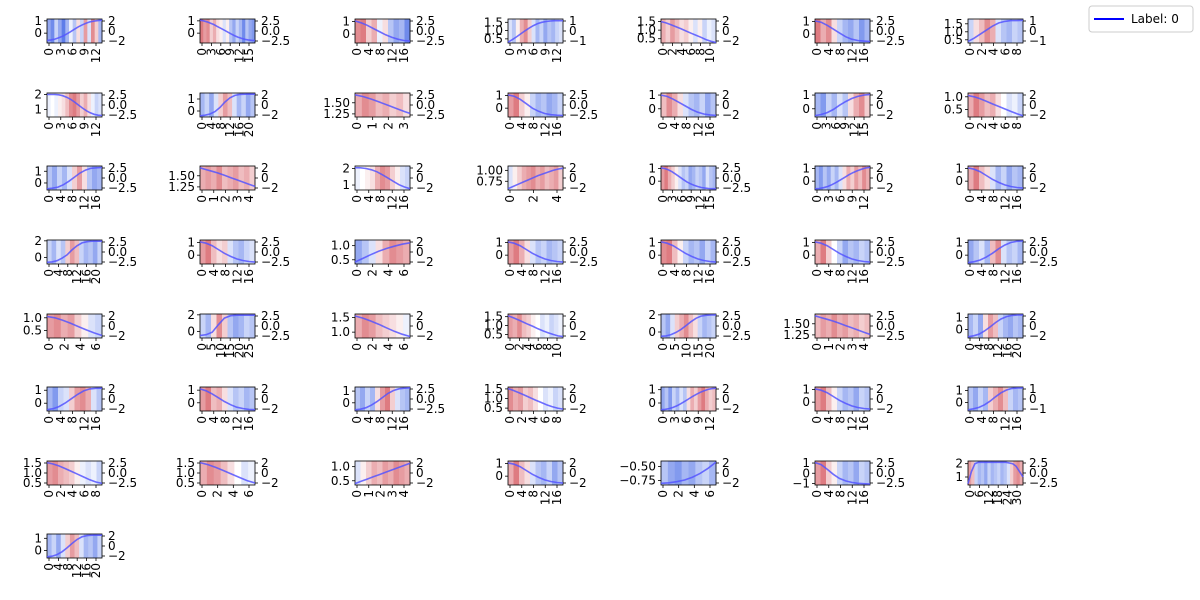  I want to click on left-y-tick-label: 1.0, so click(185, 473).